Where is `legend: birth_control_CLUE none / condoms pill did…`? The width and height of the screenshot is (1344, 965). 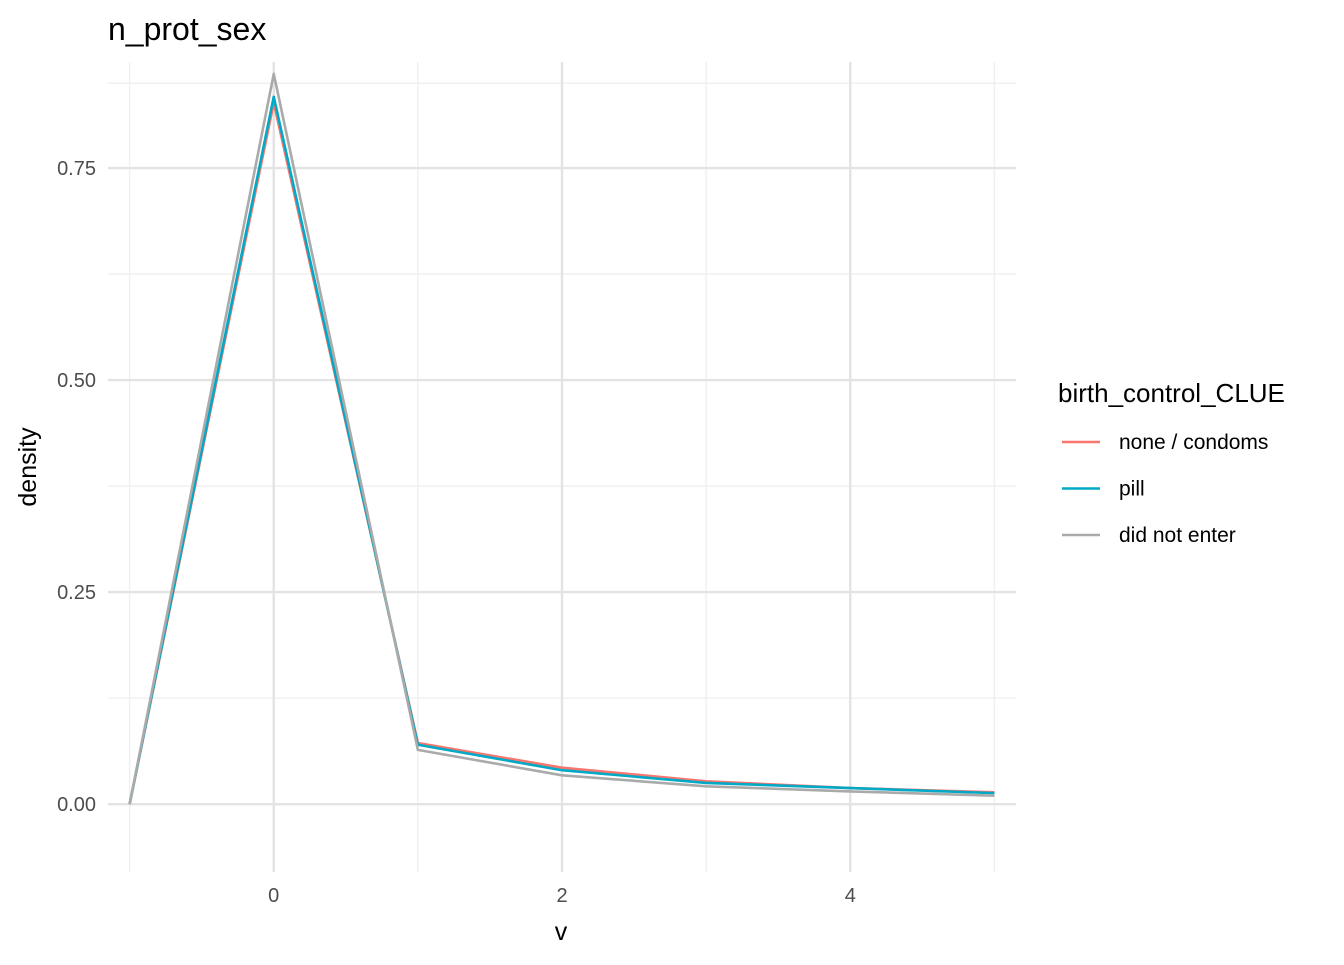
legend: birth_control_CLUE none / condoms pill did… is located at coordinates (1171, 462).